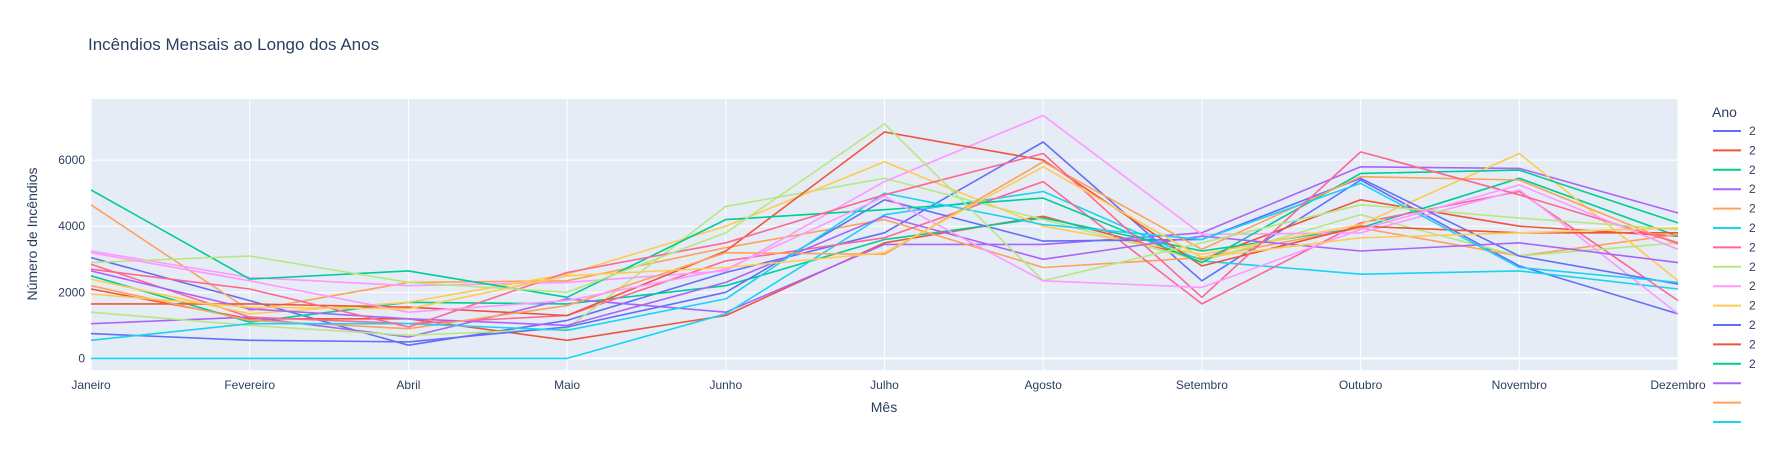 This screenshot has height=455, width=1769. What do you see at coordinates (249, 385) in the screenshot?
I see `x-tick-label: Fevereiro` at bounding box center [249, 385].